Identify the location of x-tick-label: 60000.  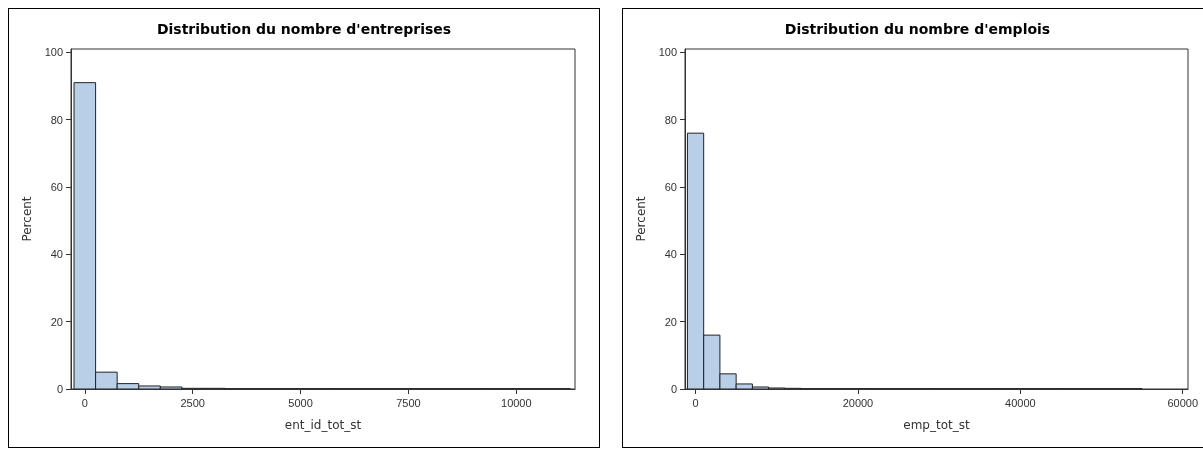
(1183, 402).